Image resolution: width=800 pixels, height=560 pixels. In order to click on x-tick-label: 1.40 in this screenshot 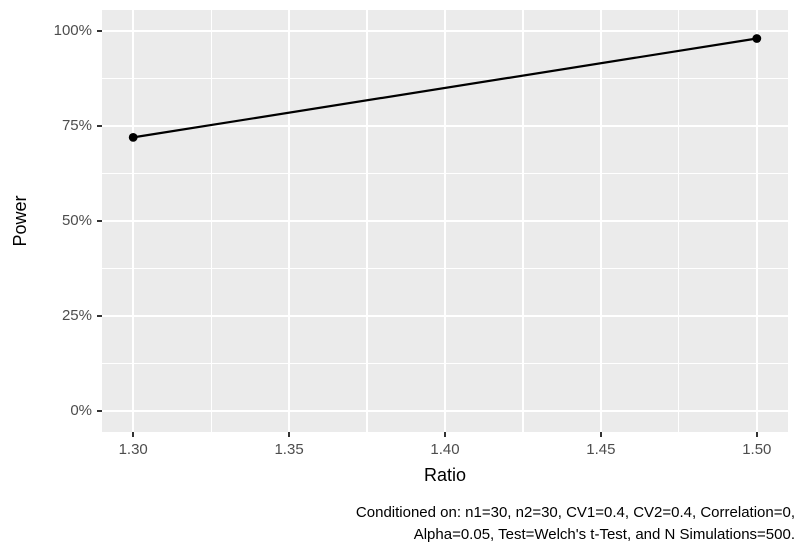, I will do `click(445, 449)`.